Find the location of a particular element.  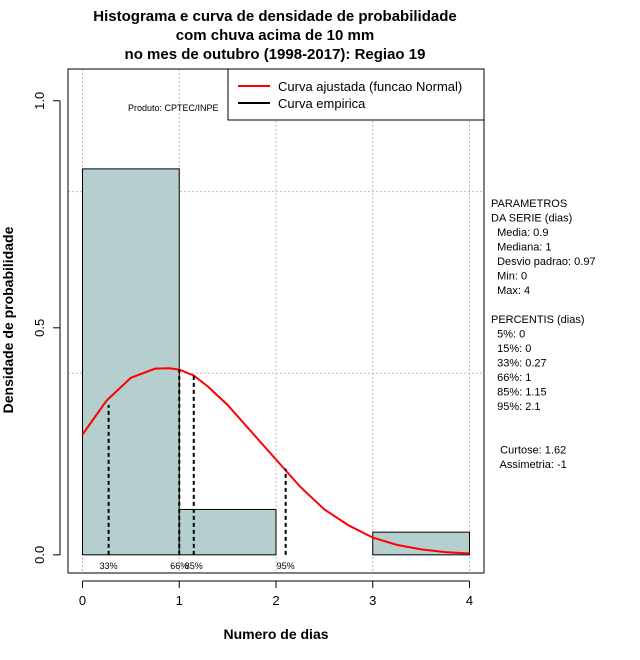

x-tick-label: 1 is located at coordinates (179, 600).